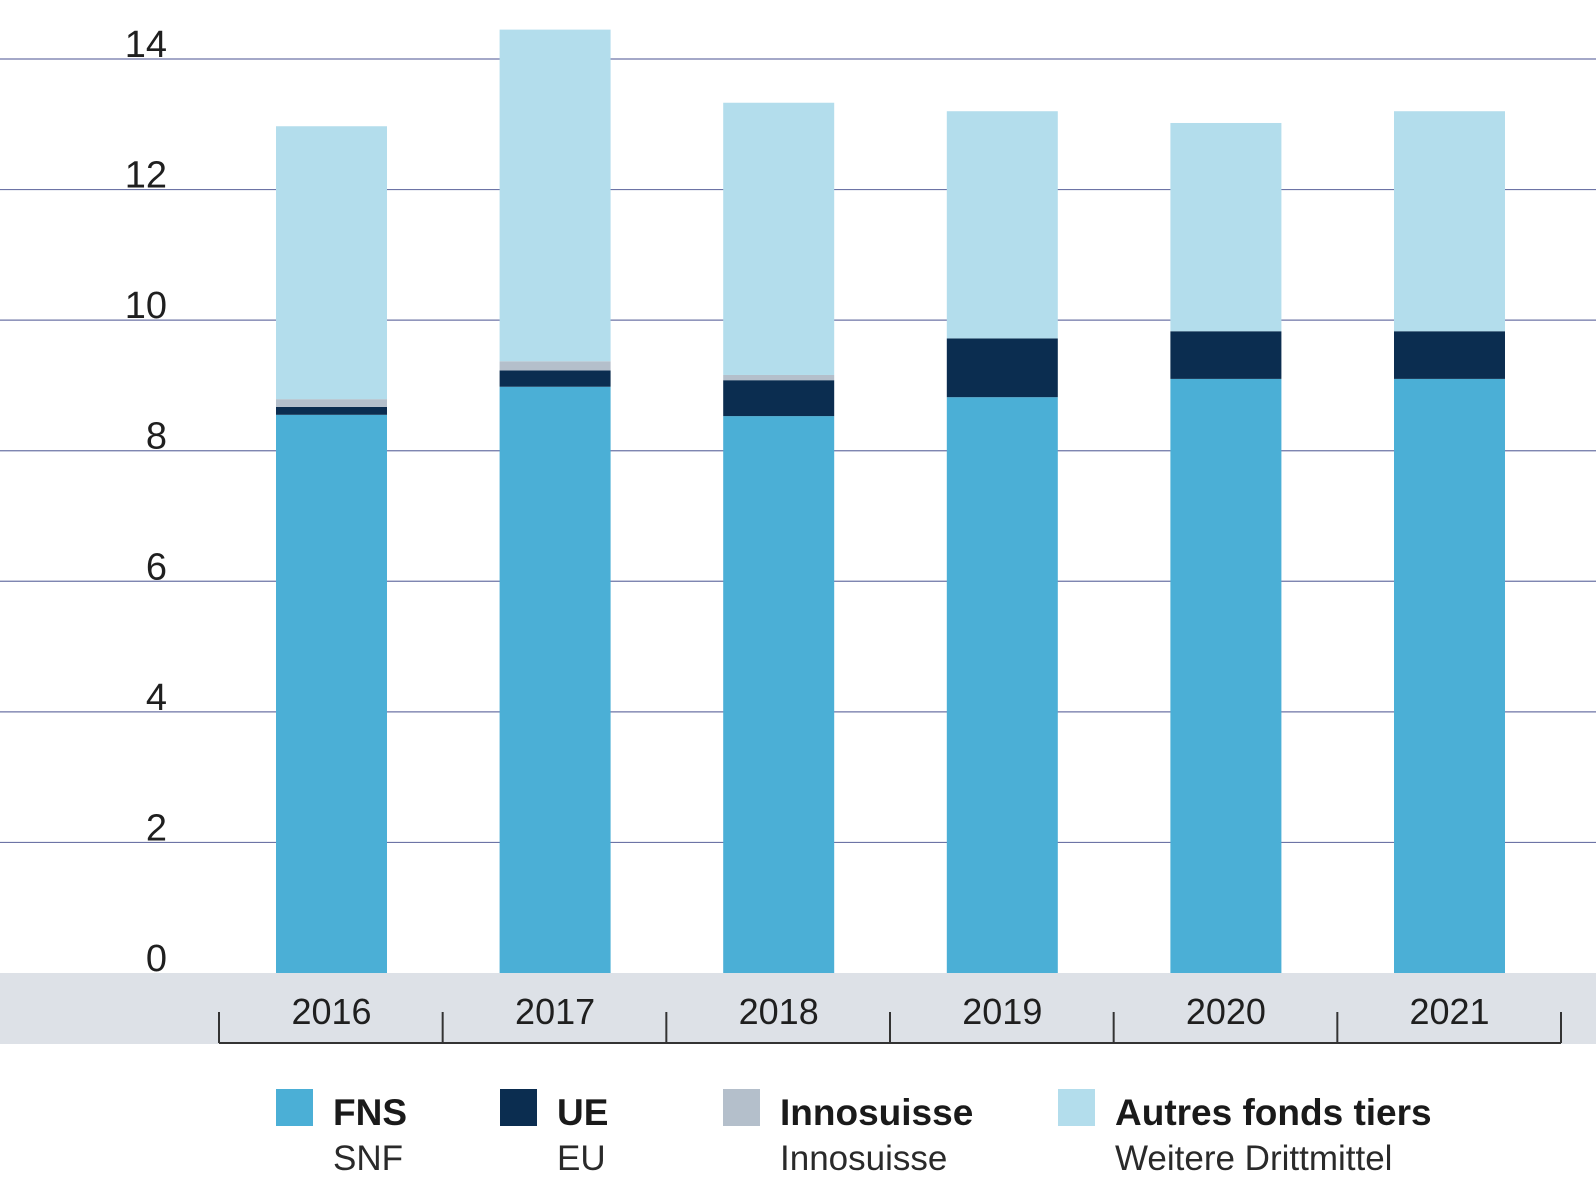 This screenshot has height=1192, width=1596. What do you see at coordinates (1226, 1011) in the screenshot?
I see `x-tick-label-2020: 2020` at bounding box center [1226, 1011].